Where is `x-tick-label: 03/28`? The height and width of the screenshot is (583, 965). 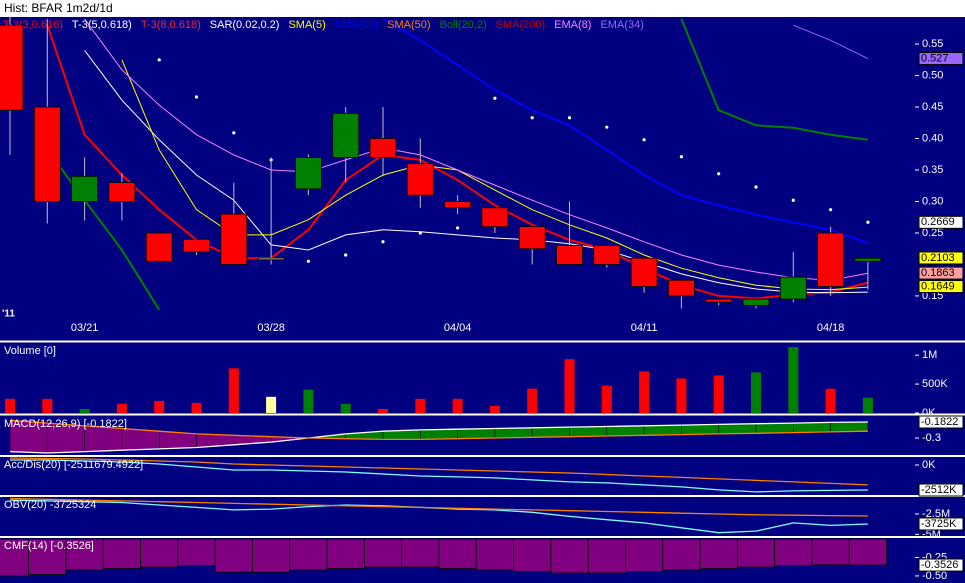 x-tick-label: 03/28 is located at coordinates (271, 328).